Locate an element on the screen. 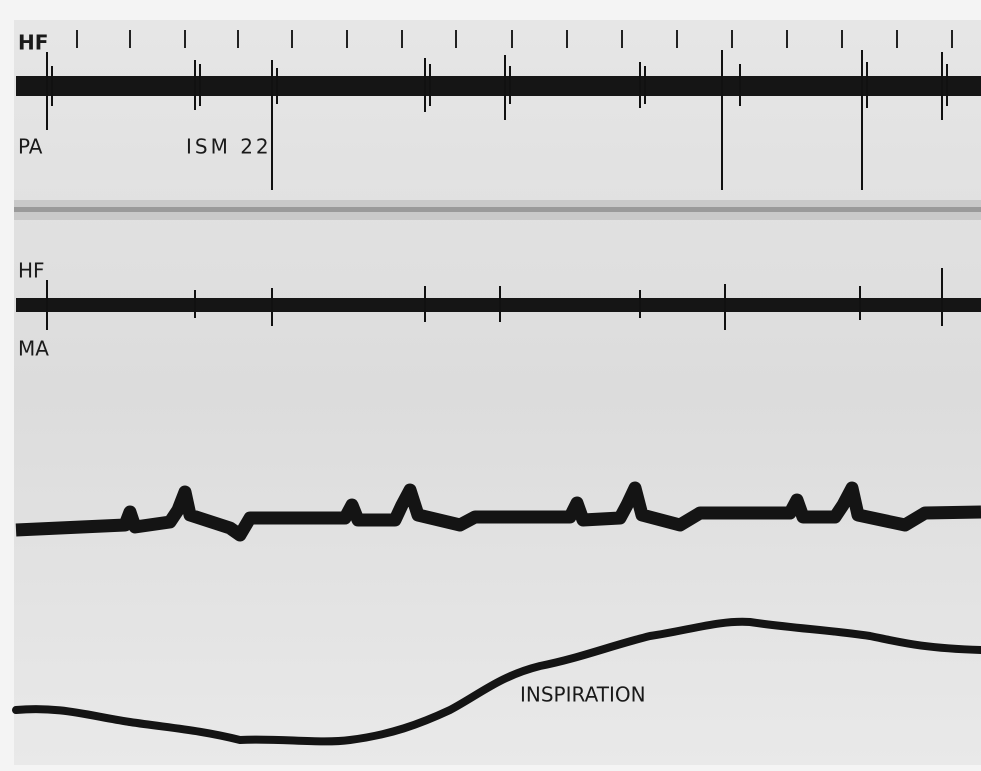 The height and width of the screenshot is (771, 981). trace-ma is located at coordinates (498, 299).